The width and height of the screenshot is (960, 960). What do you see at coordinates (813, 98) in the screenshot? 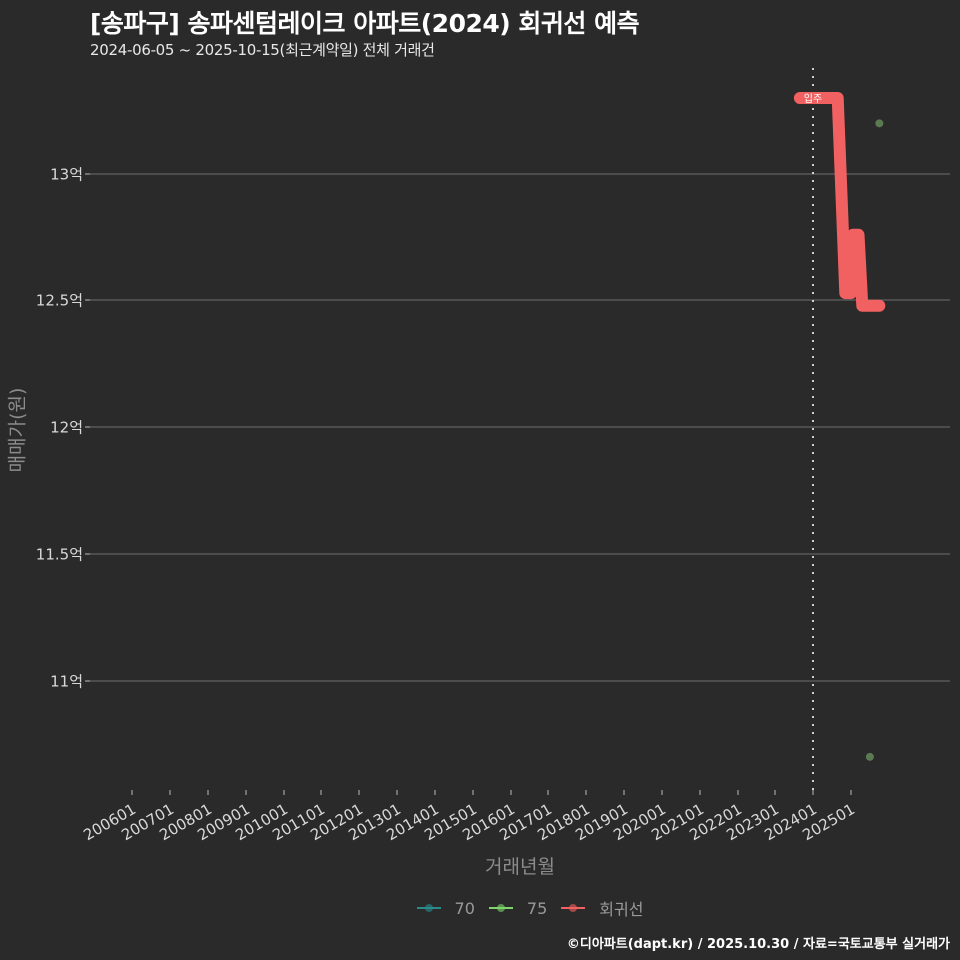
I see `move-in-label: 입주` at bounding box center [813, 98].